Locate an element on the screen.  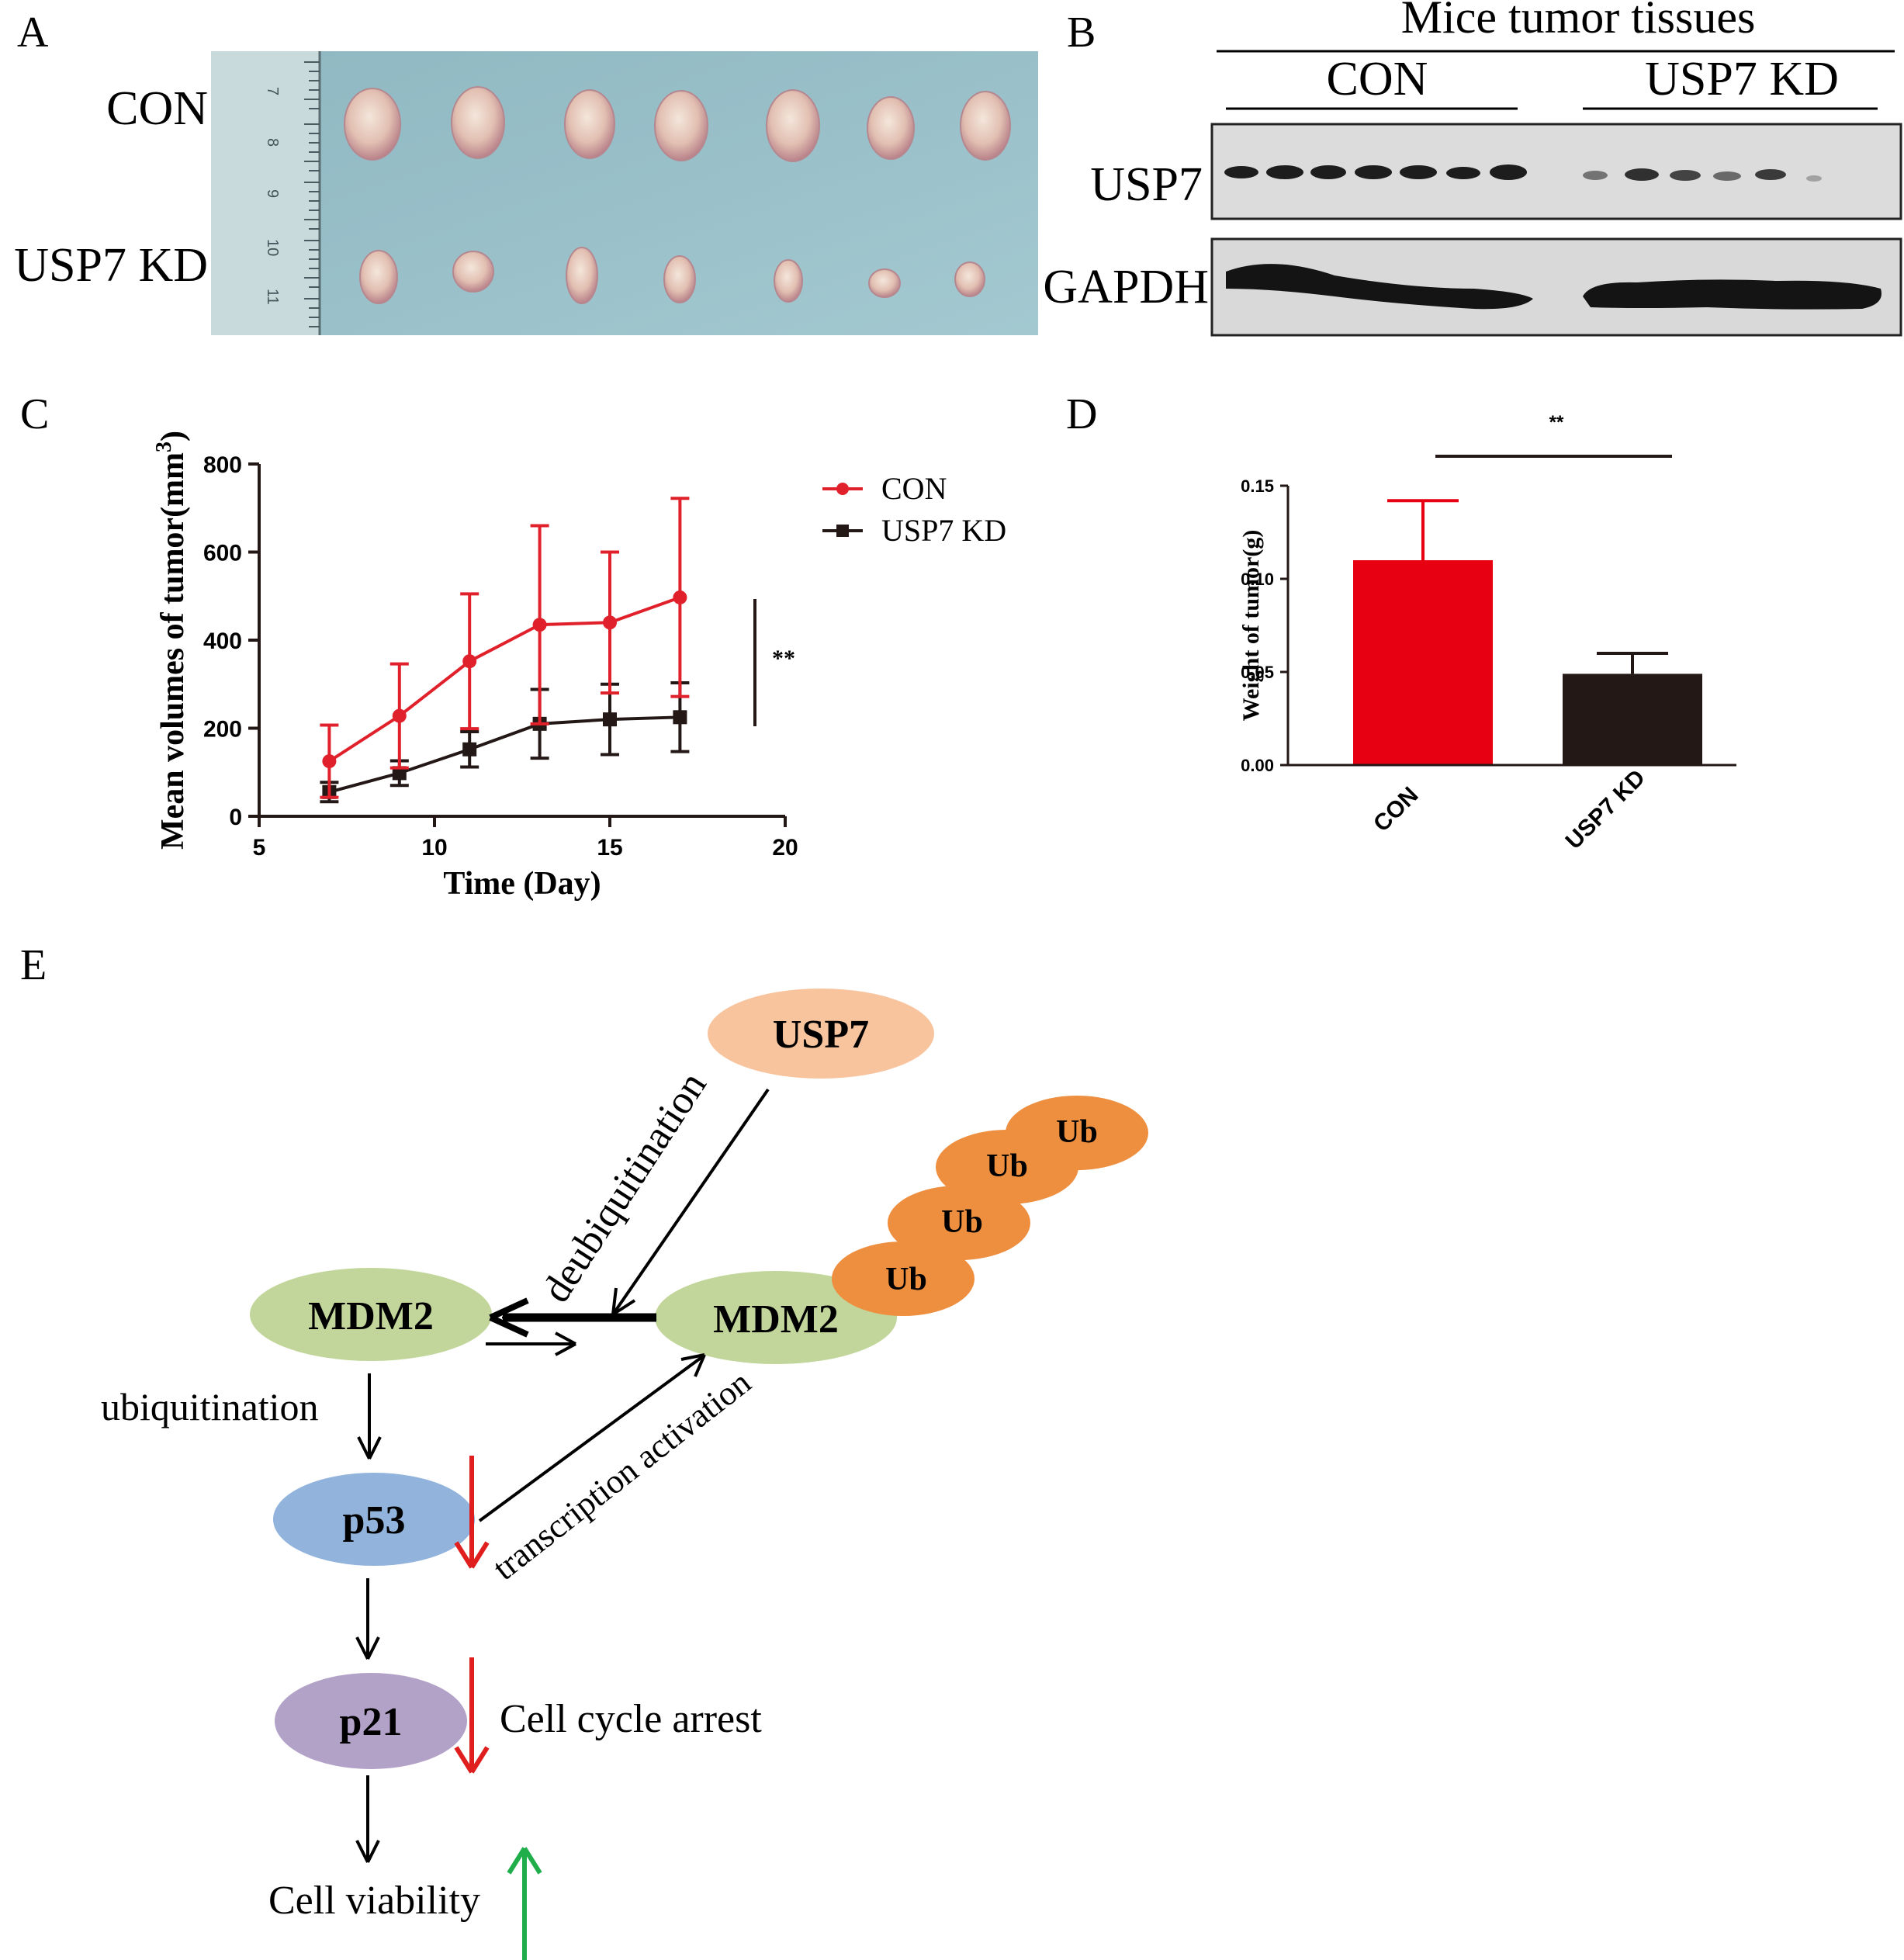
y-tick-label: 400 is located at coordinates (222, 641).